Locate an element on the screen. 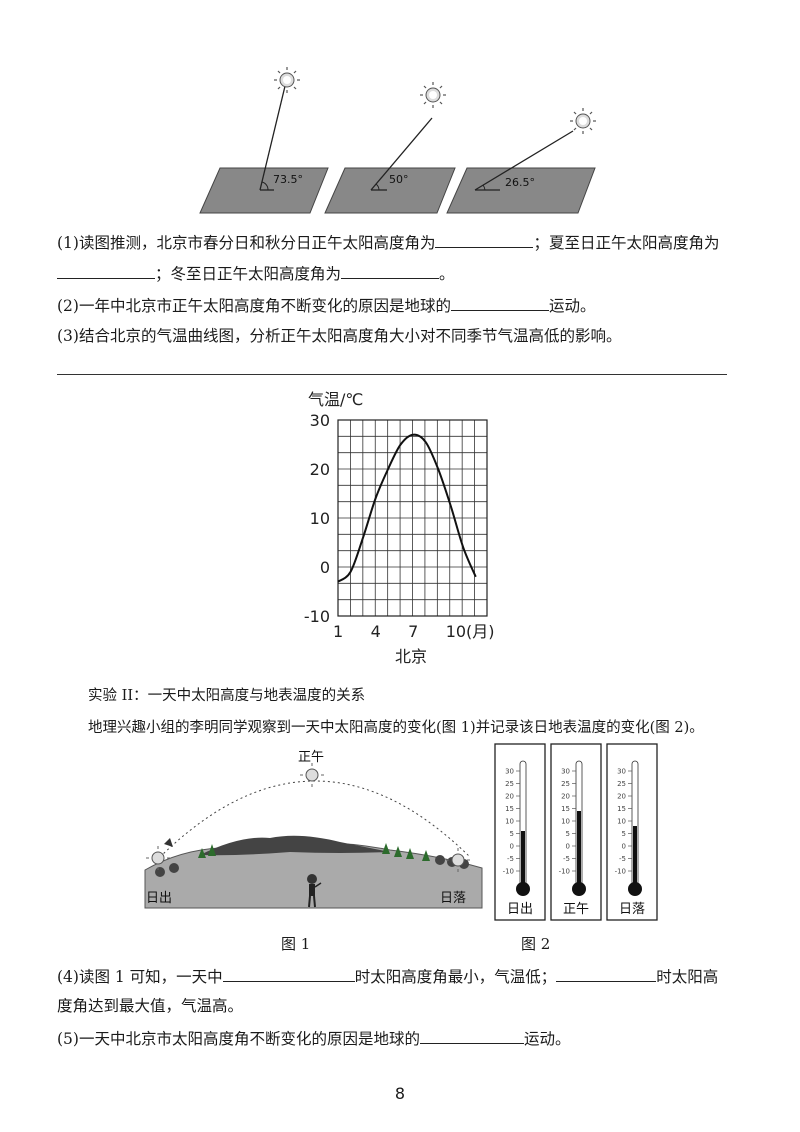 The height and width of the screenshot is (1132, 800). thermometer-label: 日落 is located at coordinates (632, 909).